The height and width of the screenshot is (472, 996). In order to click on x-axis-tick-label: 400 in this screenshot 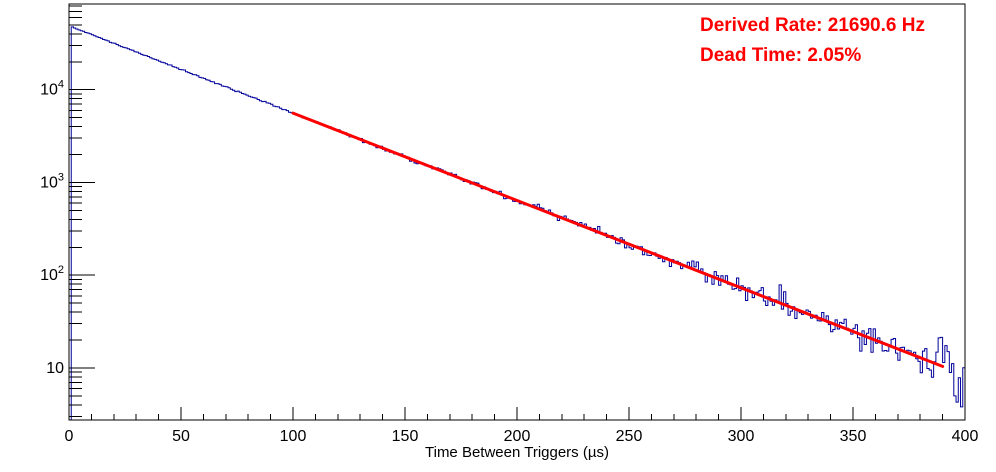, I will do `click(965, 436)`.